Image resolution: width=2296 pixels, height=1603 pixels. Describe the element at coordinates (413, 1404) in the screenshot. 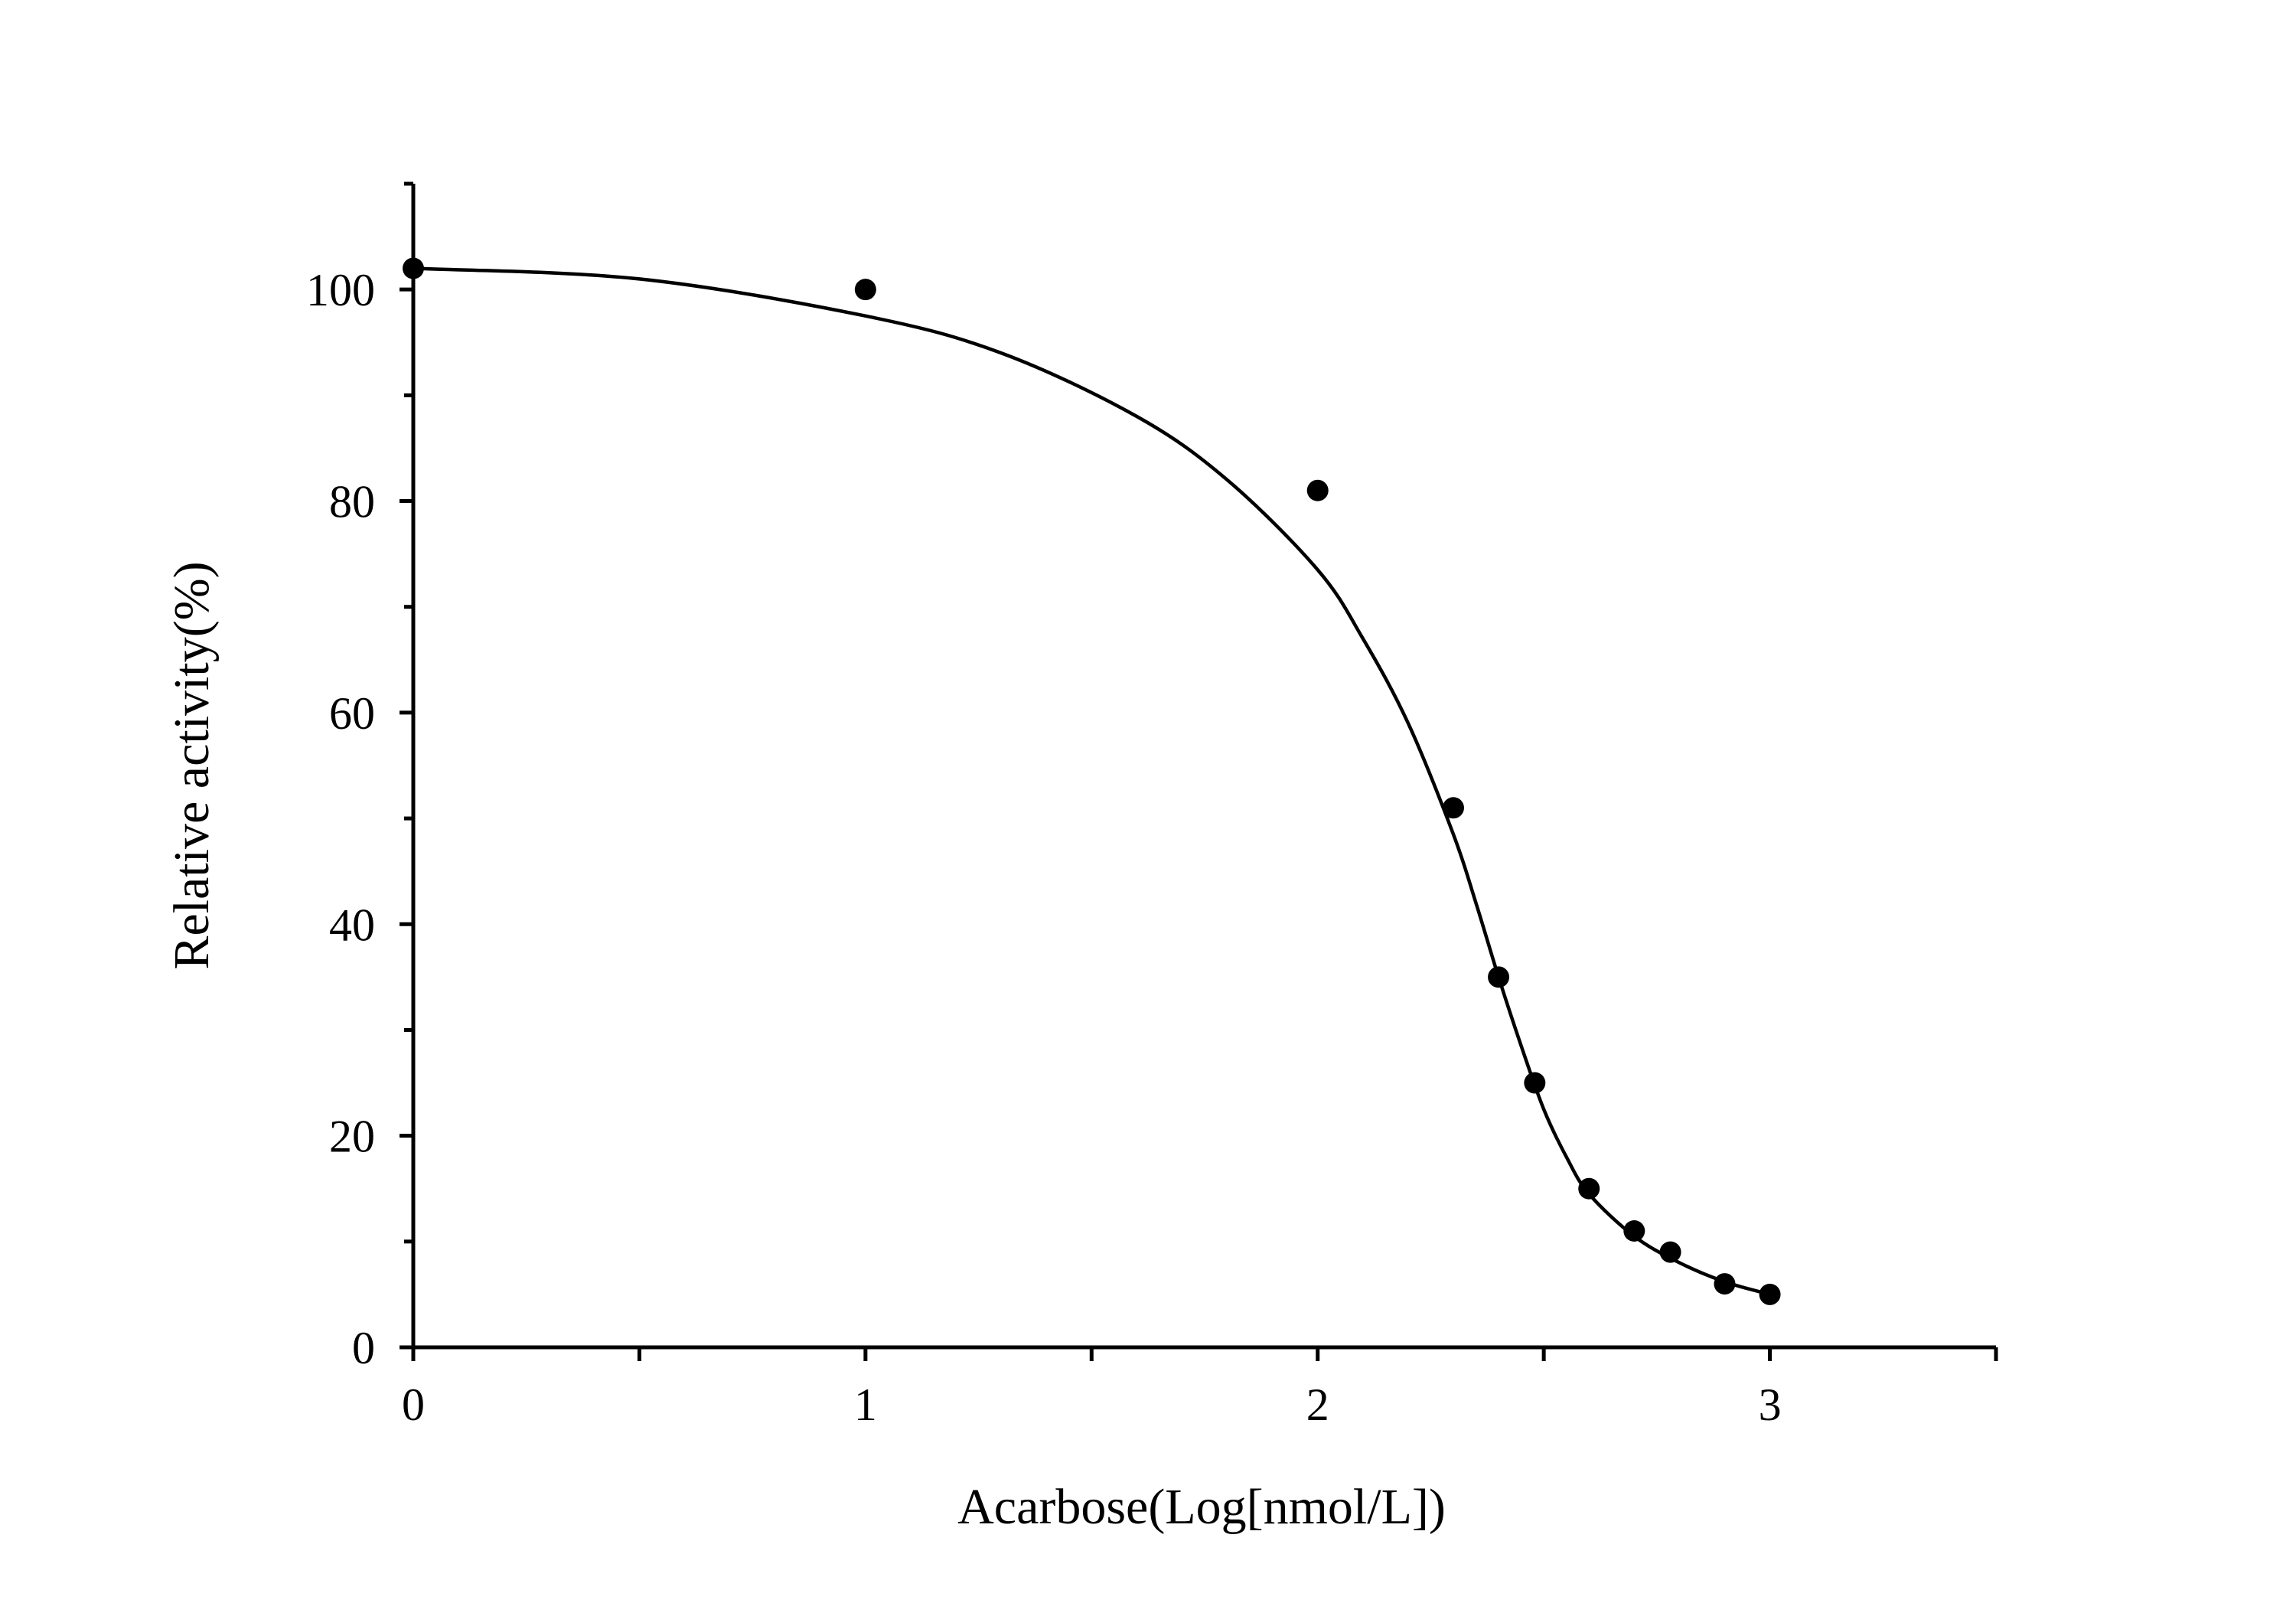

I see `x-tick-label: 0` at that location.